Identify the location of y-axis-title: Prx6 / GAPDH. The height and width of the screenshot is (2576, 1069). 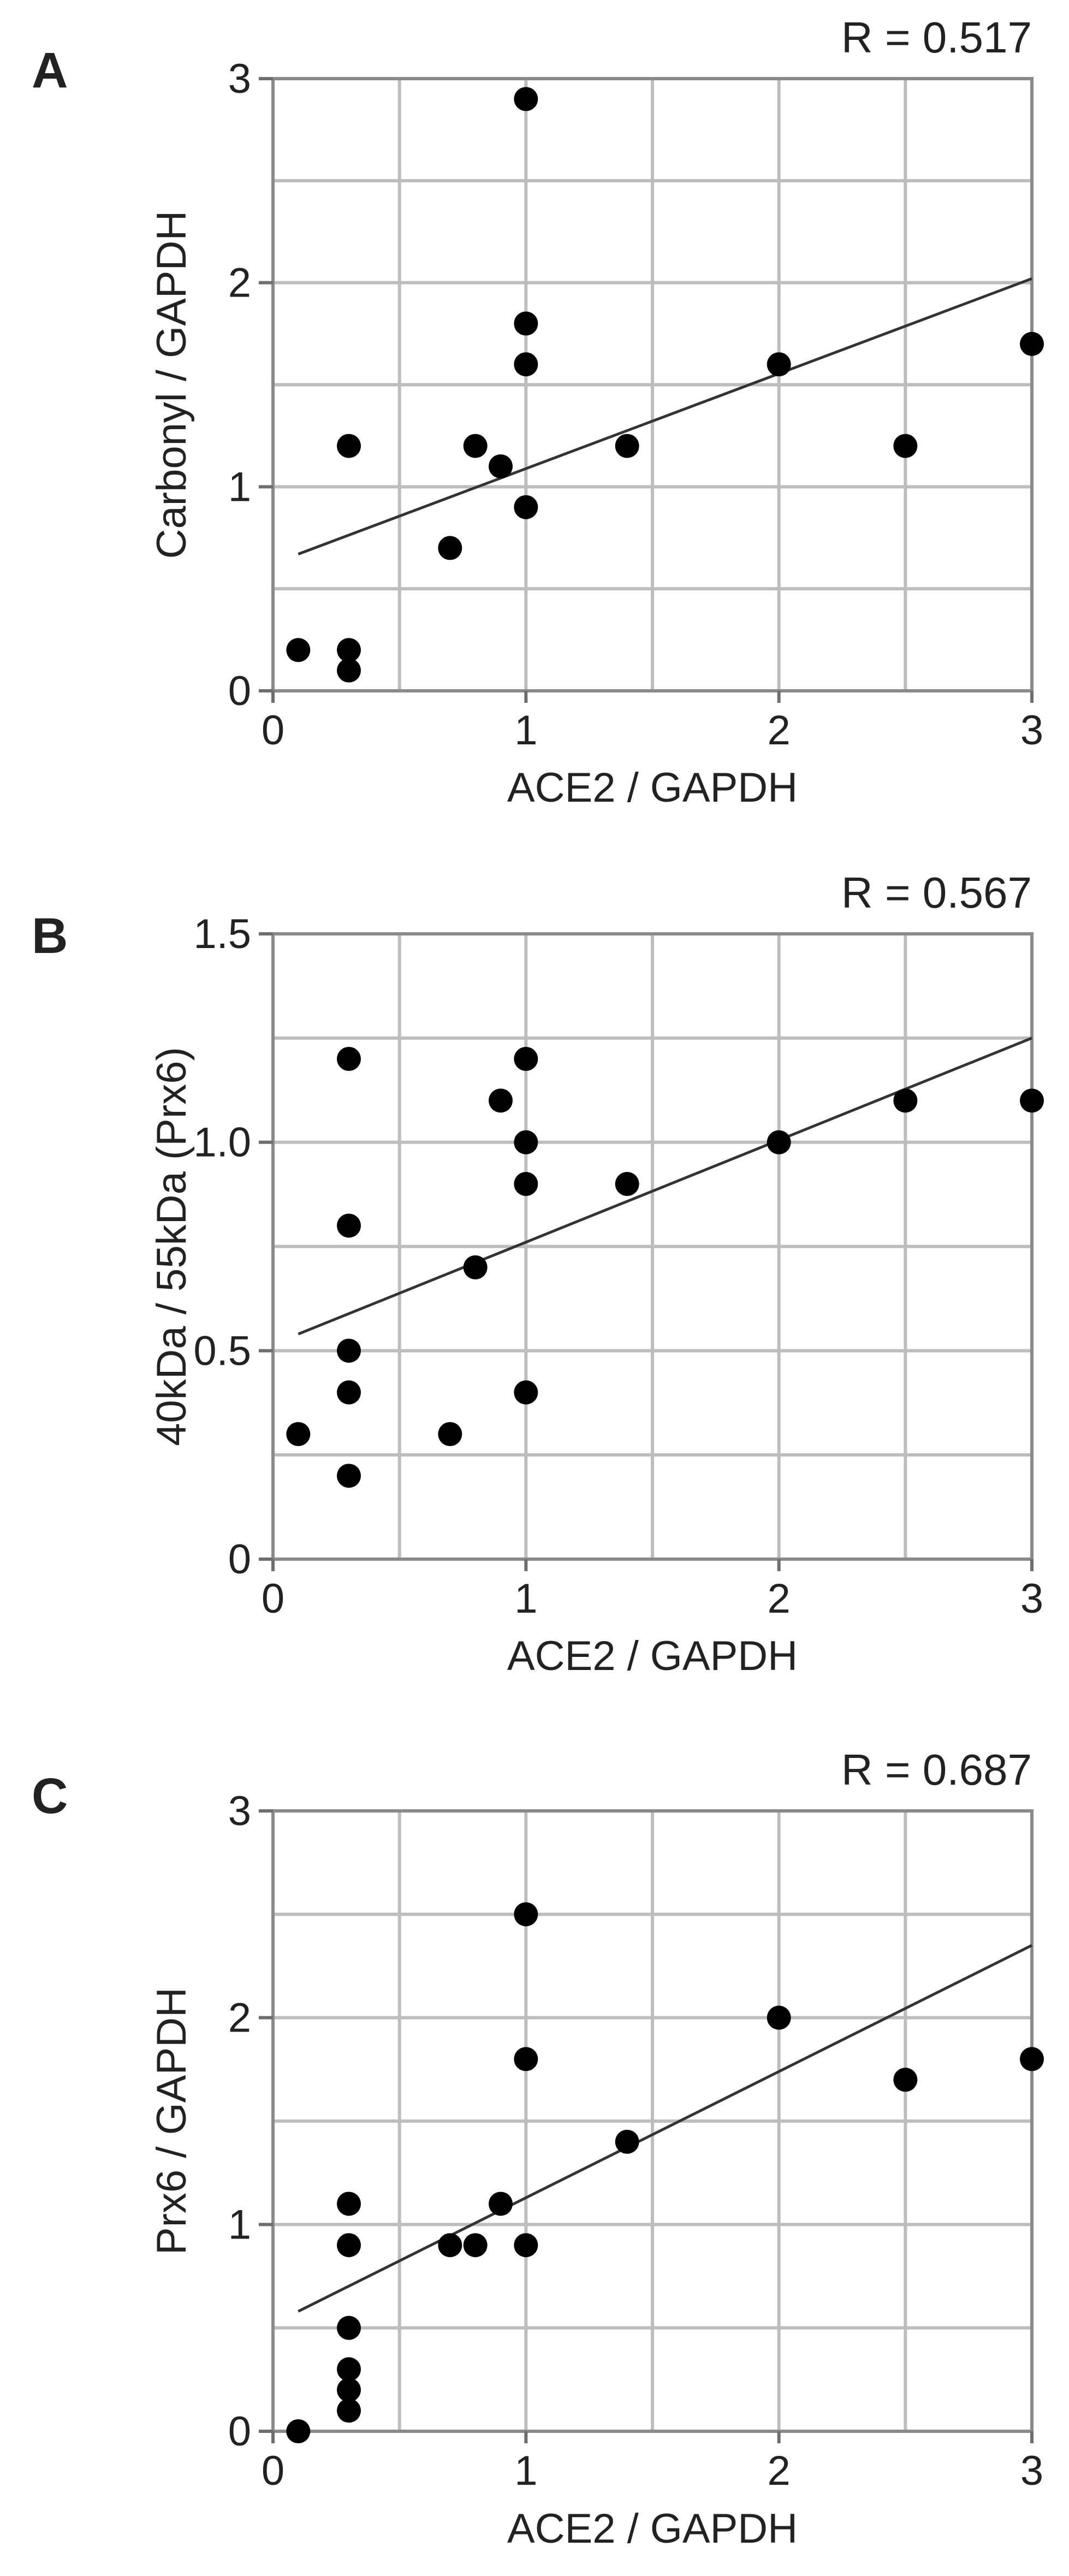
(172, 2121).